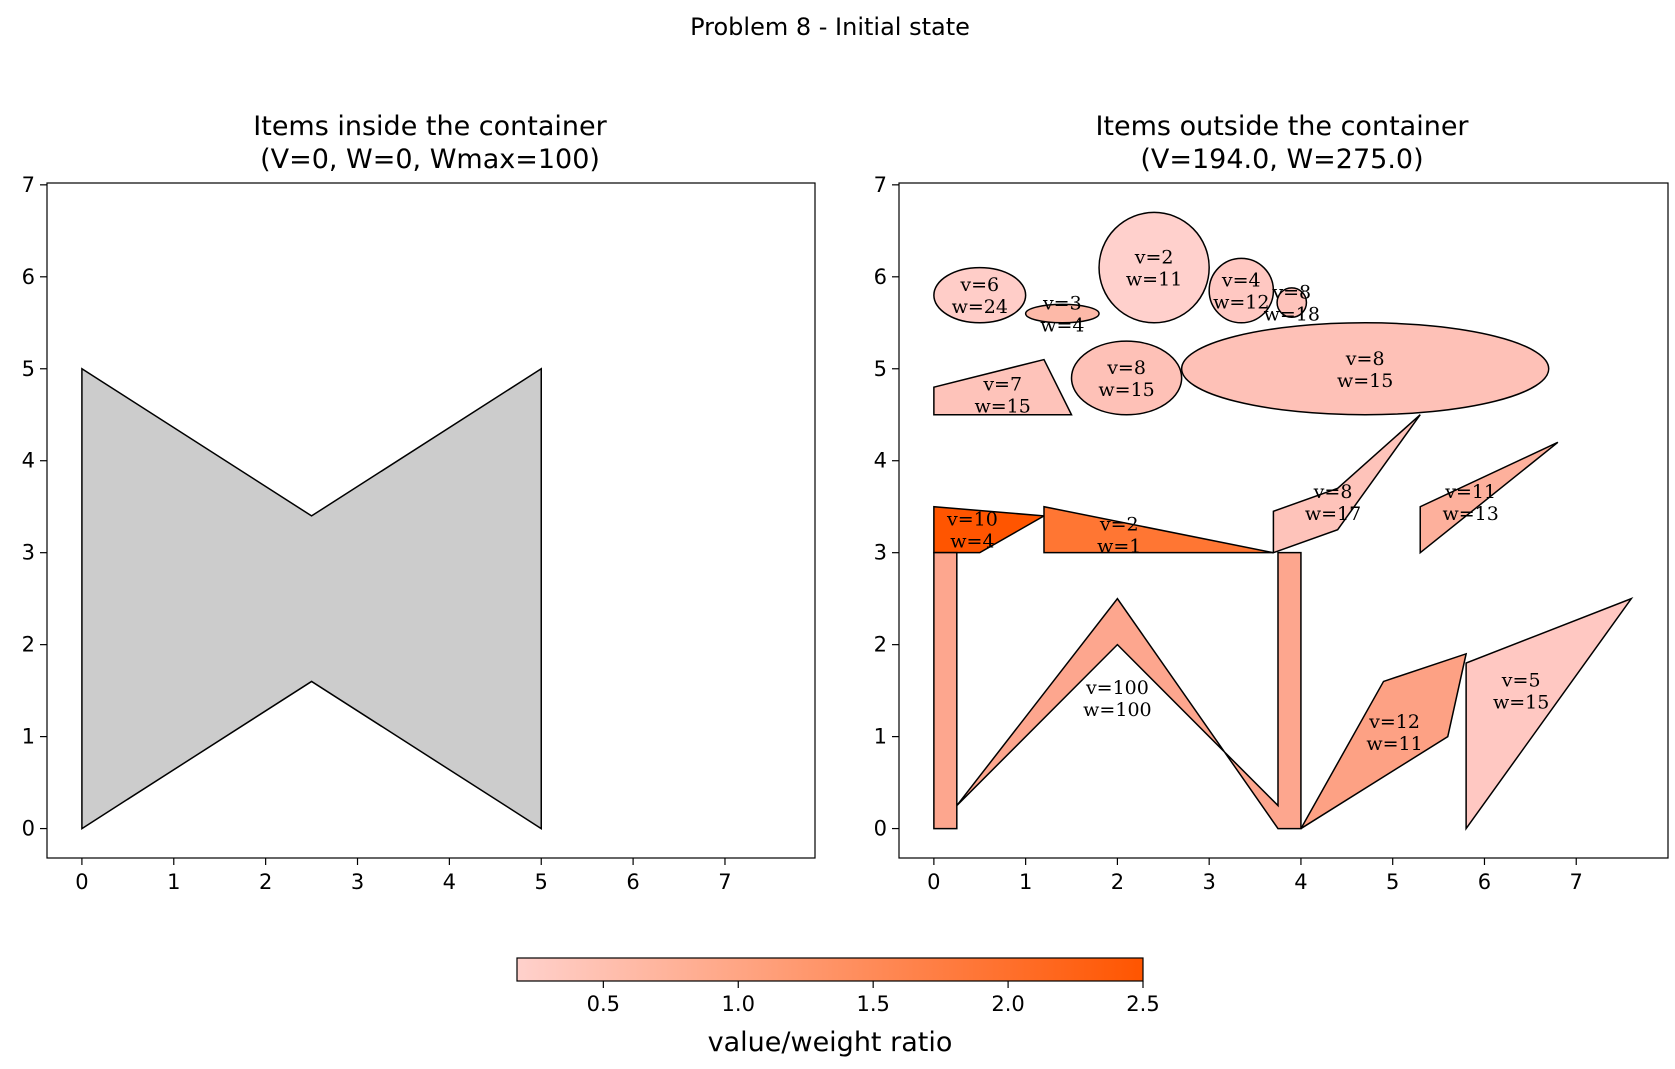 The height and width of the screenshot is (1069, 1675). What do you see at coordinates (972, 520) in the screenshot?
I see `item-value-label: v=10` at bounding box center [972, 520].